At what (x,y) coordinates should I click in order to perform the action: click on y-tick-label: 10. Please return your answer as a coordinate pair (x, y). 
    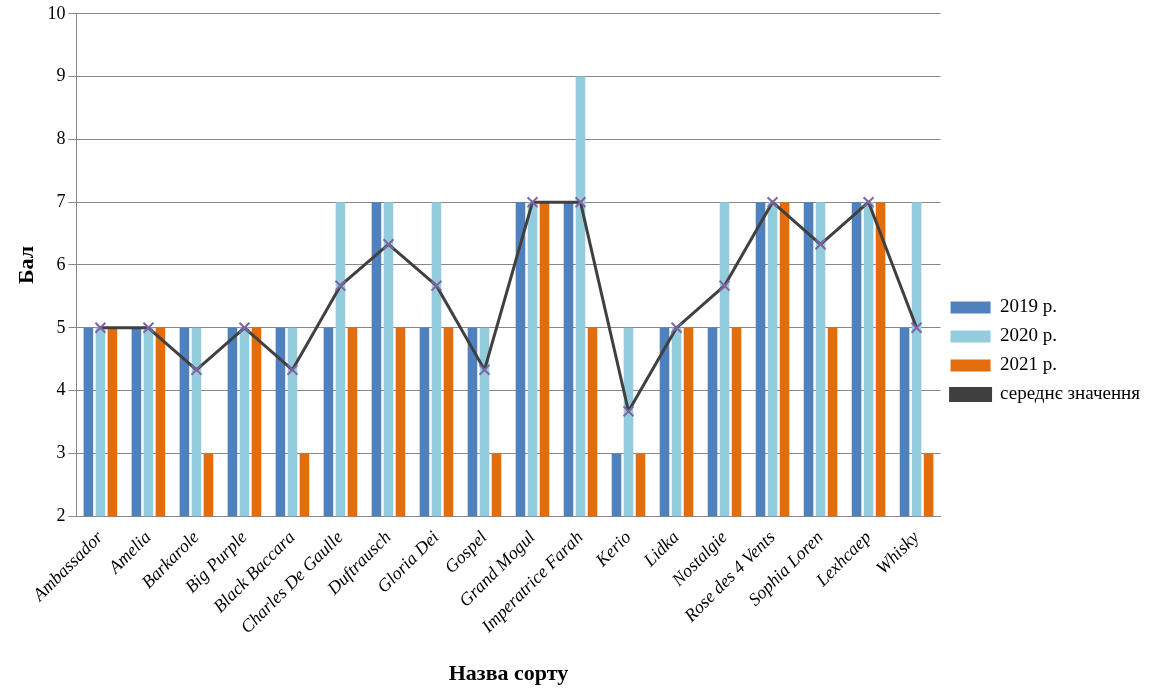
    Looking at the image, I should click on (56, 12).